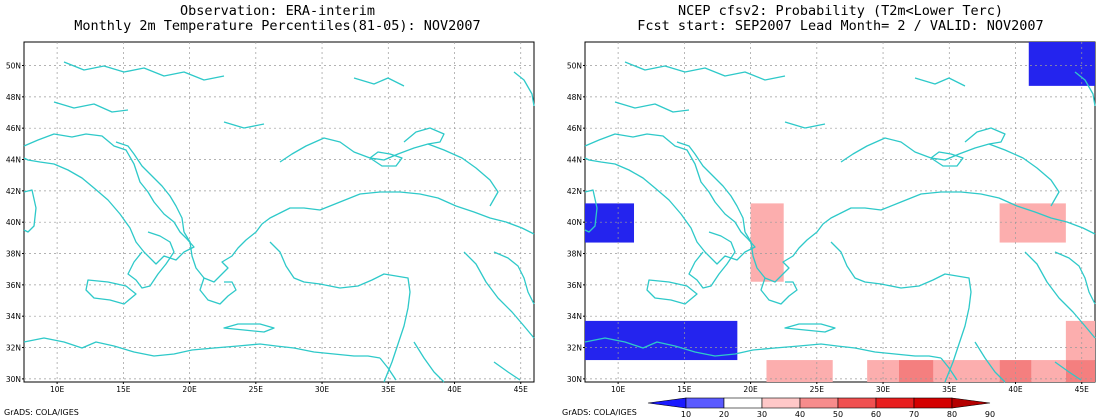 The height and width of the screenshot is (420, 1120). Describe the element at coordinates (277, 11) in the screenshot. I see `left-title-line1: Observation: ERA-interim` at that location.